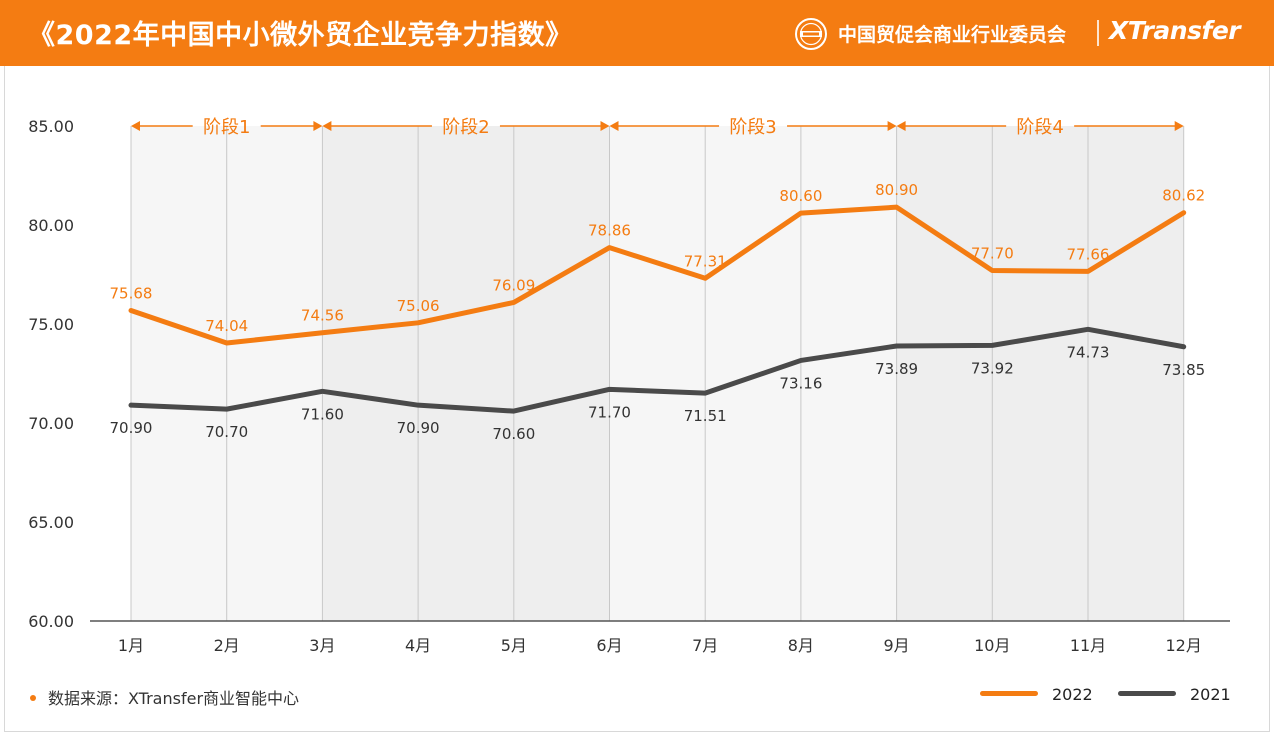  I want to click on y-tick-label: 70.00, so click(51, 423).